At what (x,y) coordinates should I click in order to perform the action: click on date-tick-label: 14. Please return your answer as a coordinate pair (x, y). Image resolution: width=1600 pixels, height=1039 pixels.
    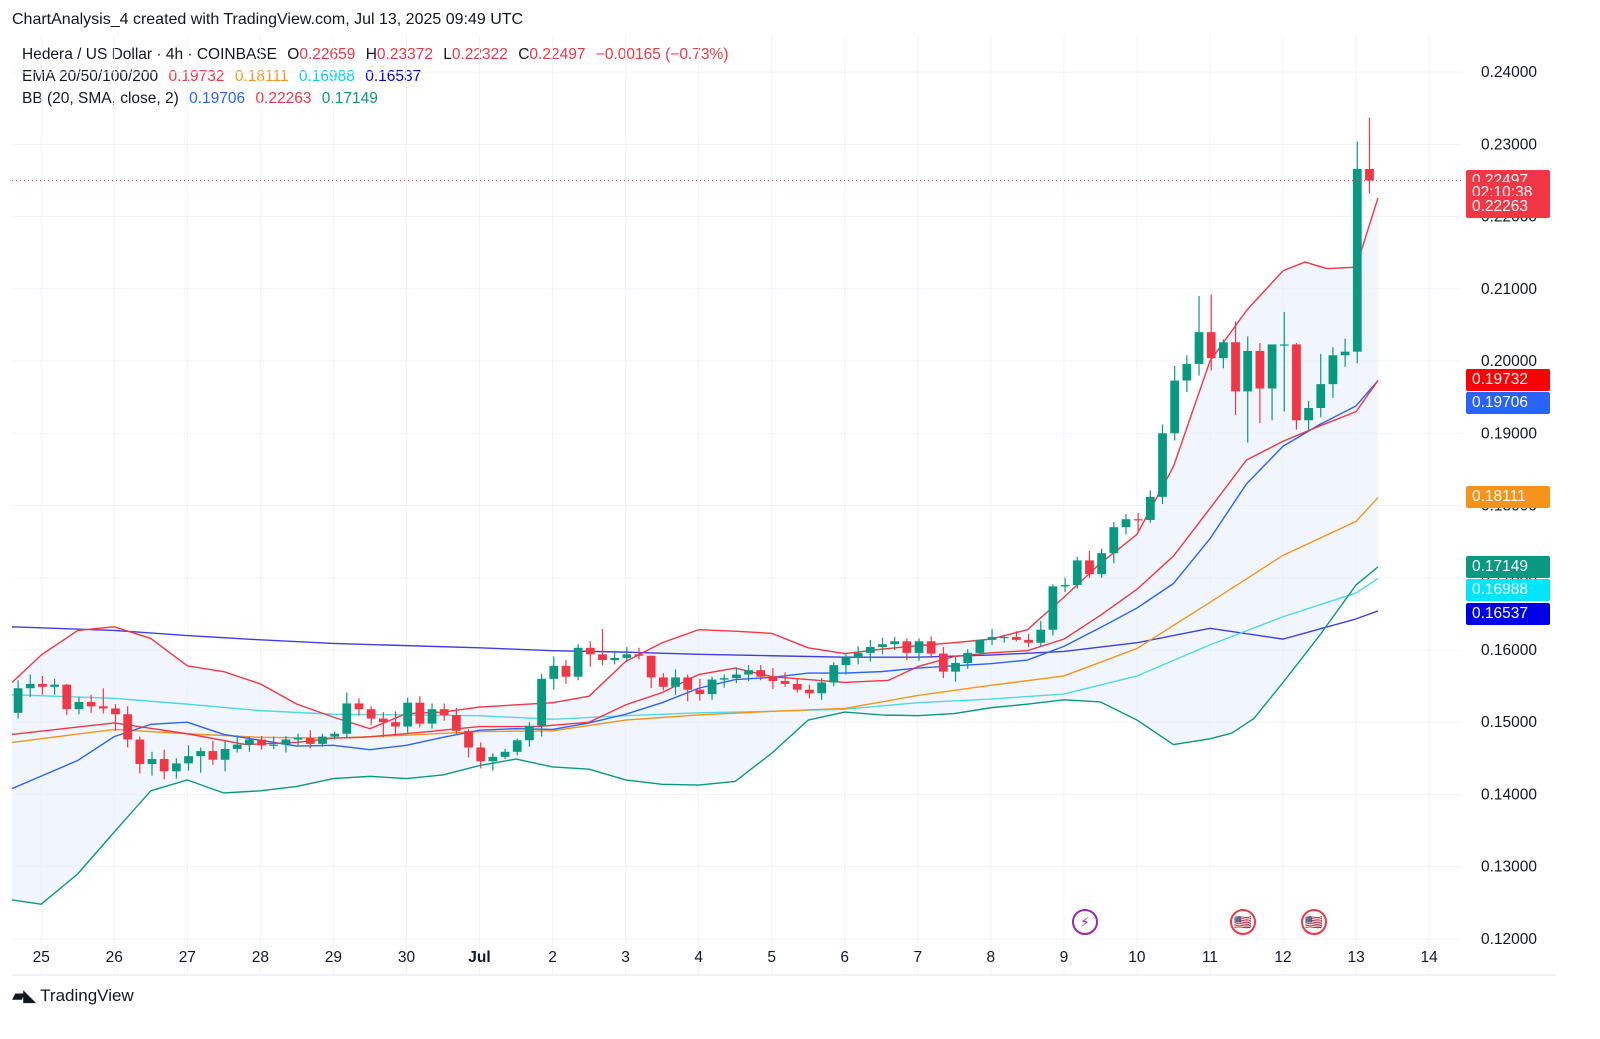
    Looking at the image, I should click on (1430, 957).